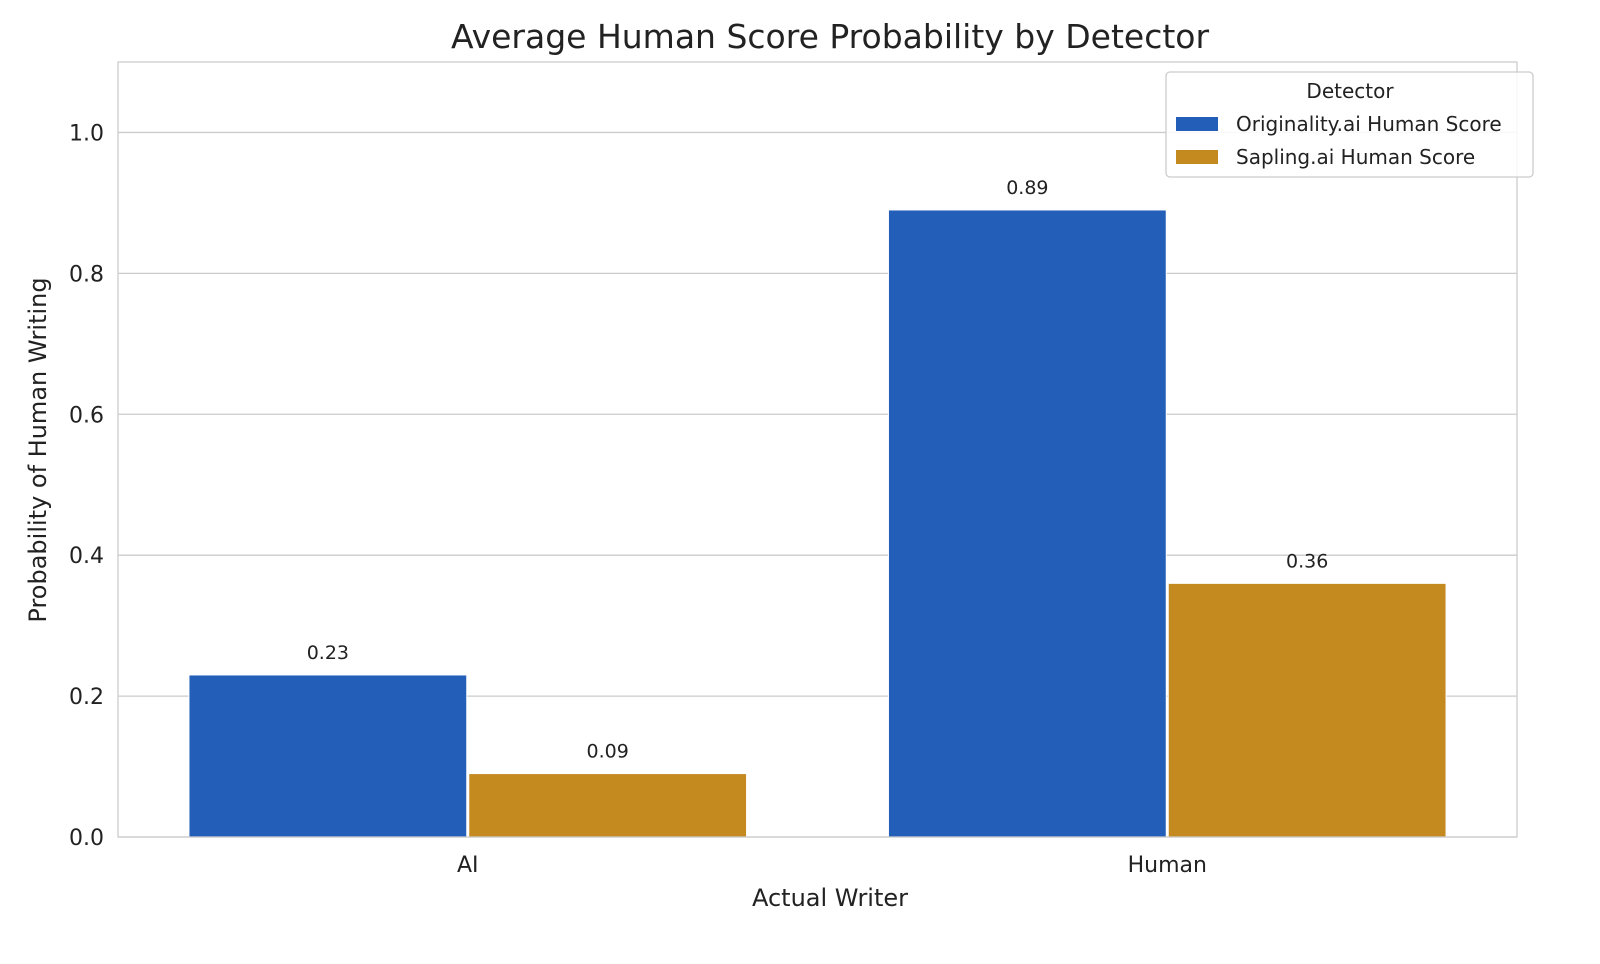 The width and height of the screenshot is (1600, 964). Describe the element at coordinates (86, 838) in the screenshot. I see `y-tick-label: 0.0` at that location.